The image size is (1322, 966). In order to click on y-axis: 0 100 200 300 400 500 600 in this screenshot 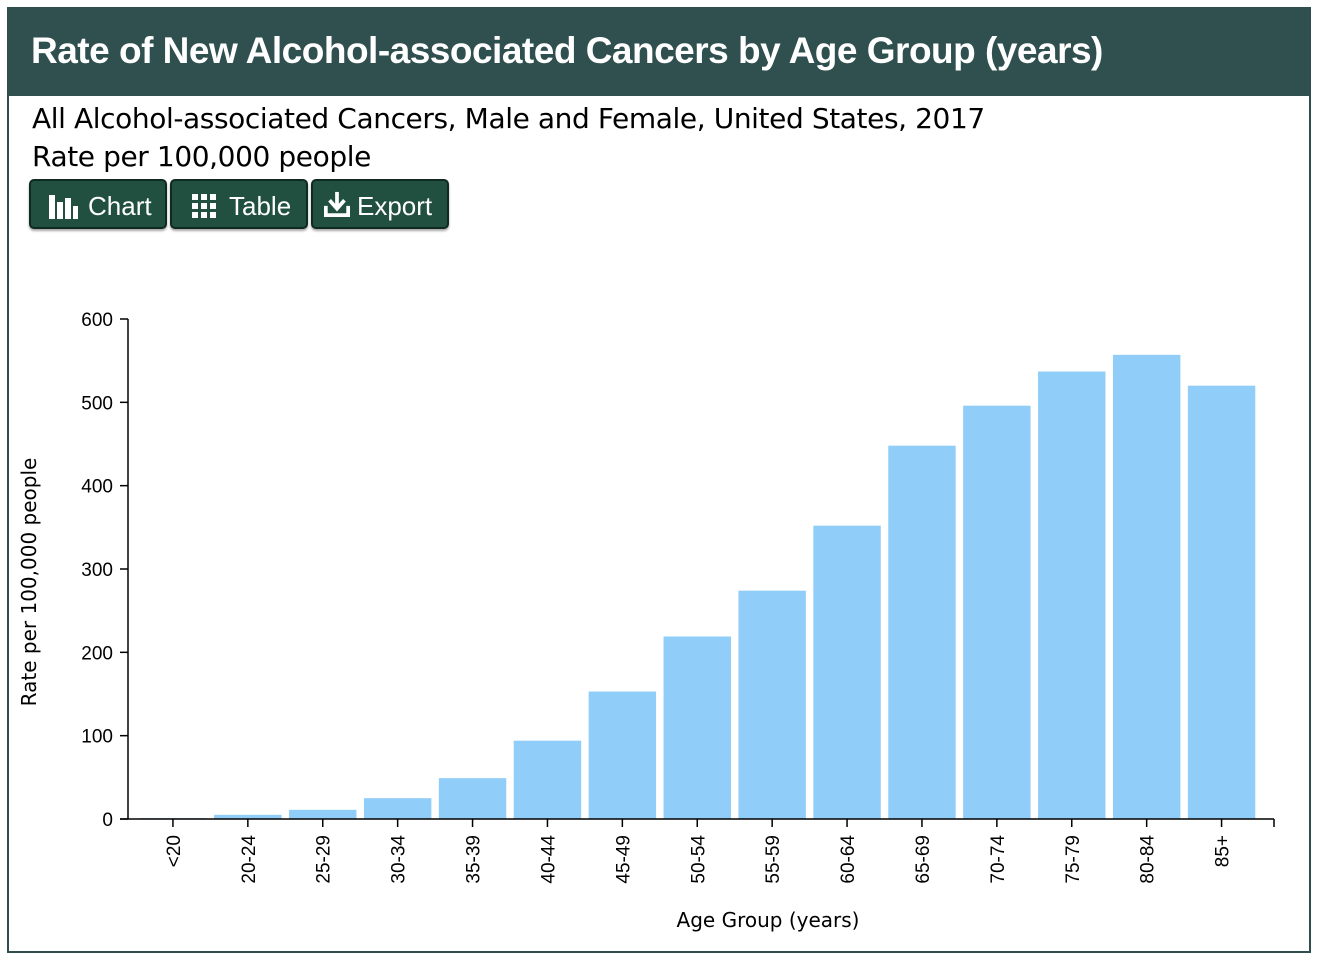, I will do `click(105, 570)`.